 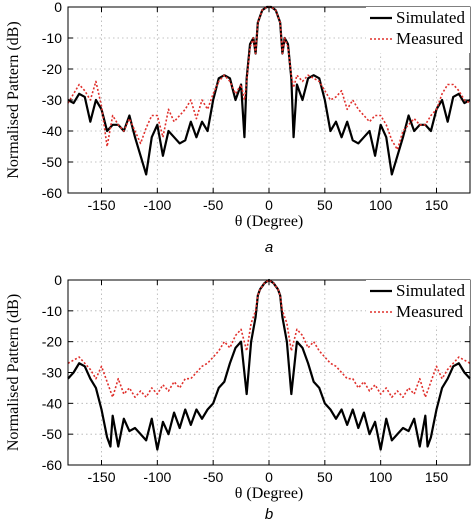 What do you see at coordinates (269, 247) in the screenshot?
I see `panel-caption: a` at bounding box center [269, 247].